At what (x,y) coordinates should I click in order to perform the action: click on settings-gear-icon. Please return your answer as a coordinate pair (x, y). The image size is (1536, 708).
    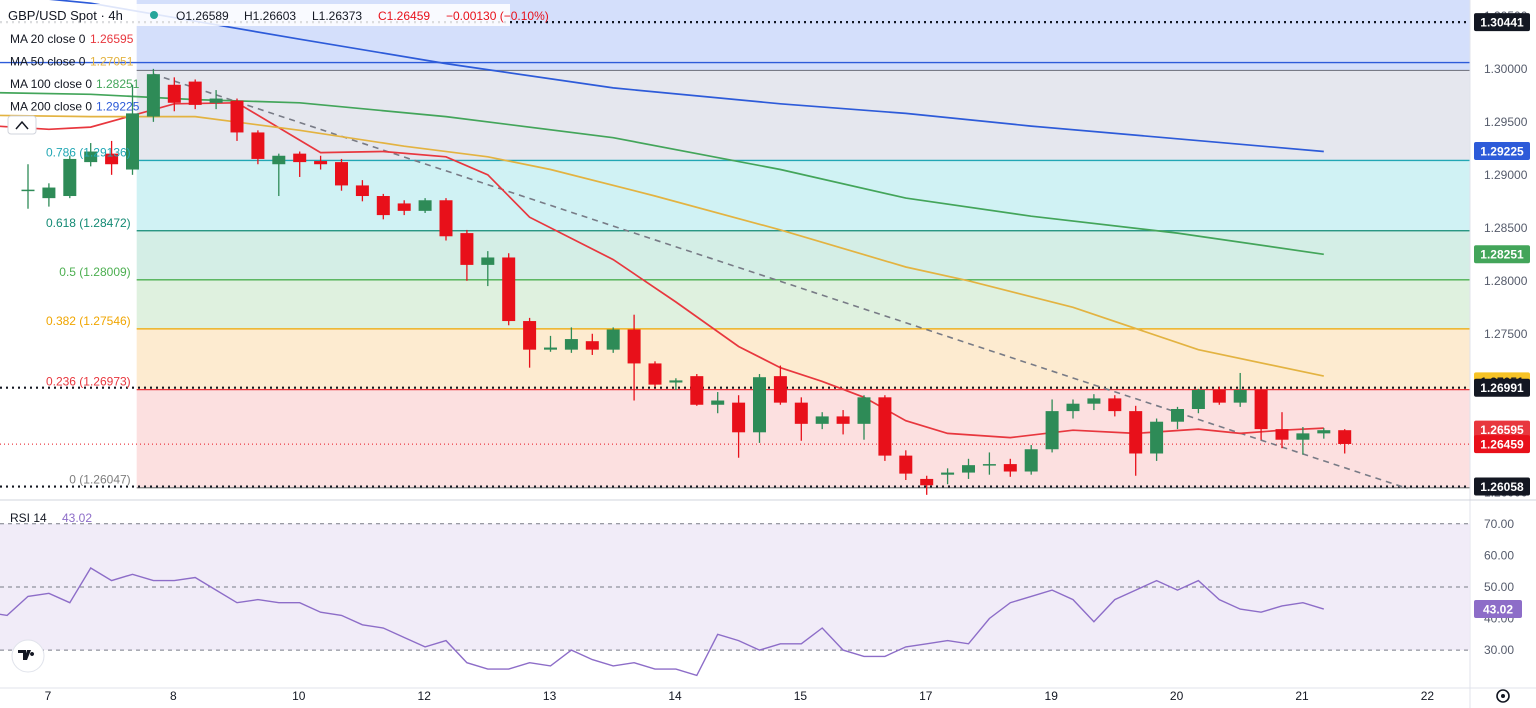
    Looking at the image, I should click on (1503, 696).